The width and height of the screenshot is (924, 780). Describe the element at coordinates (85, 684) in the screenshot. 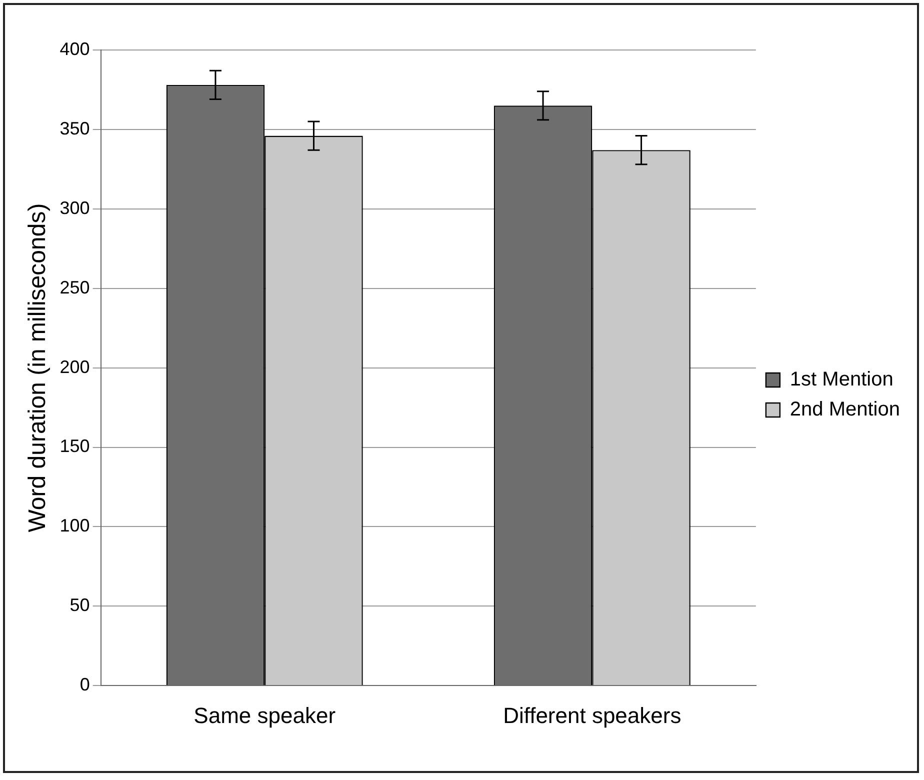

I see `y-tick-label: 0` at that location.